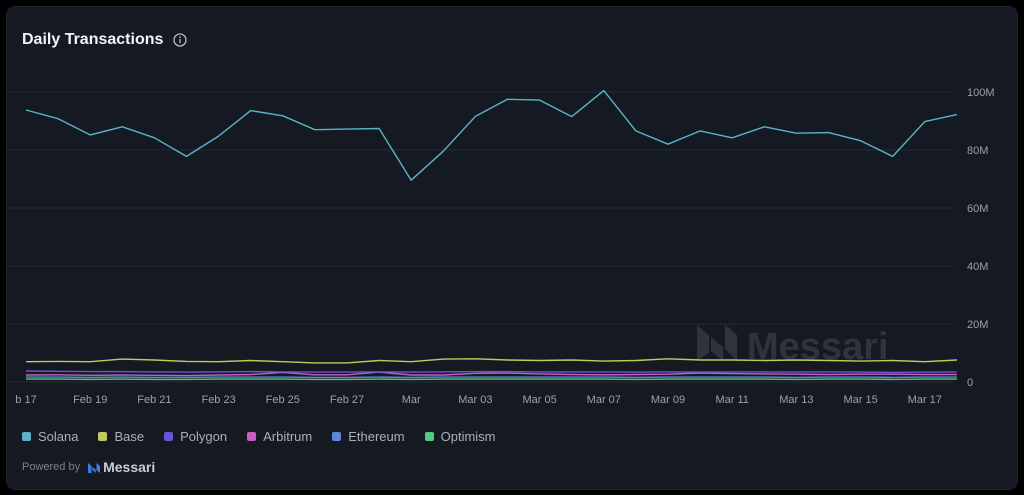  What do you see at coordinates (58, 436) in the screenshot?
I see `legend-label: Solana` at bounding box center [58, 436].